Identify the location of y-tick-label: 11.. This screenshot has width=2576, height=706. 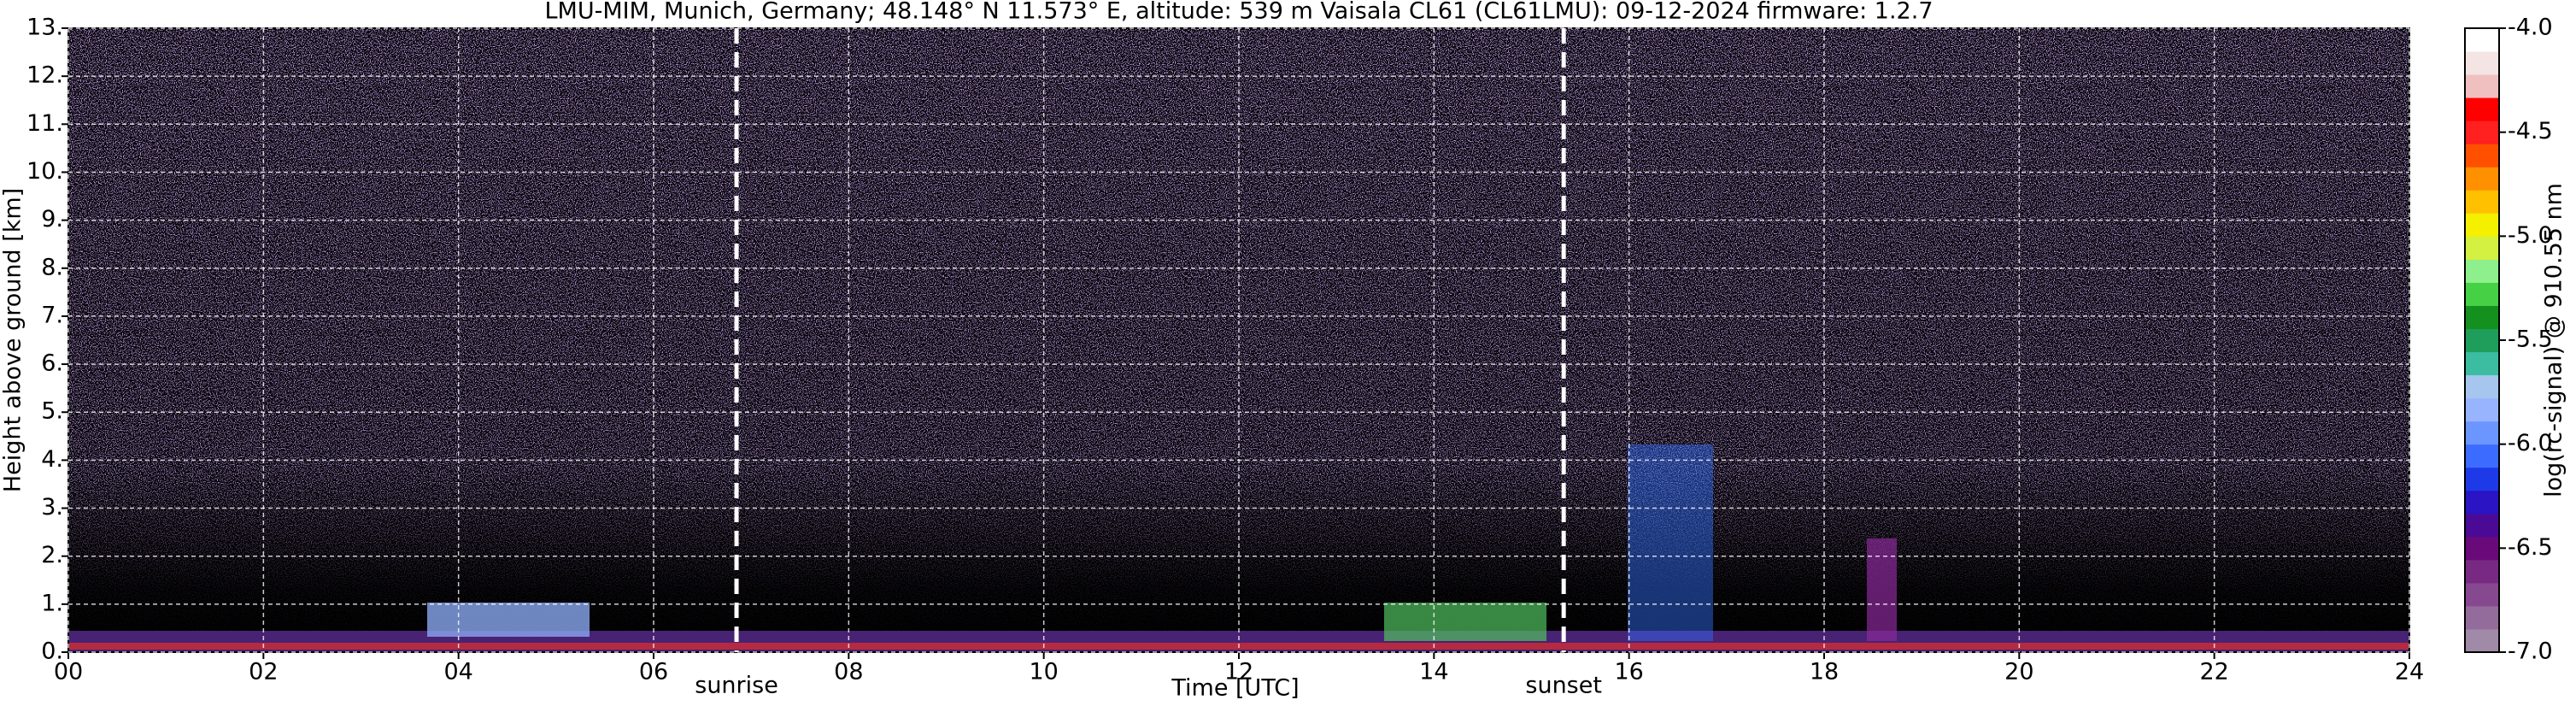
(44, 123).